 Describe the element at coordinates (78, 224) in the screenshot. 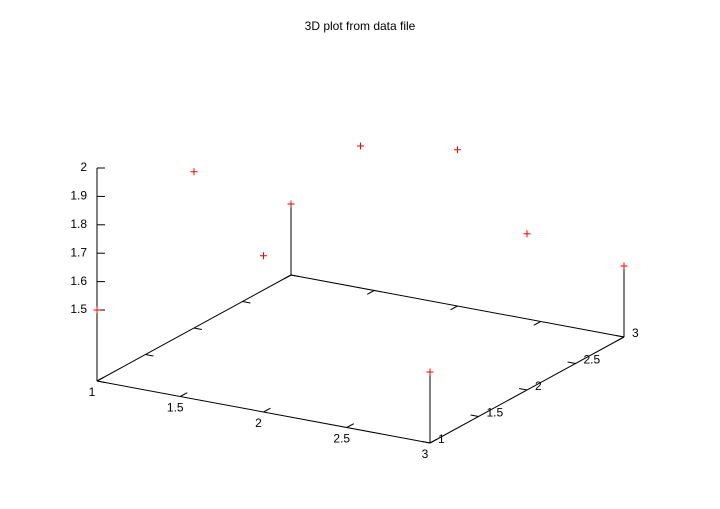

I see `z-tick-label: 1.8` at that location.